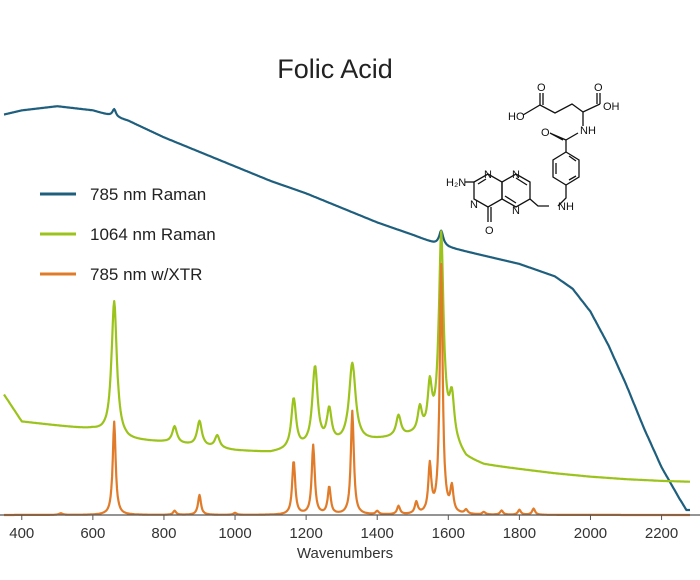 The image size is (700, 580). What do you see at coordinates (561, 114) in the screenshot?
I see `glutamate-bonds` at bounding box center [561, 114].